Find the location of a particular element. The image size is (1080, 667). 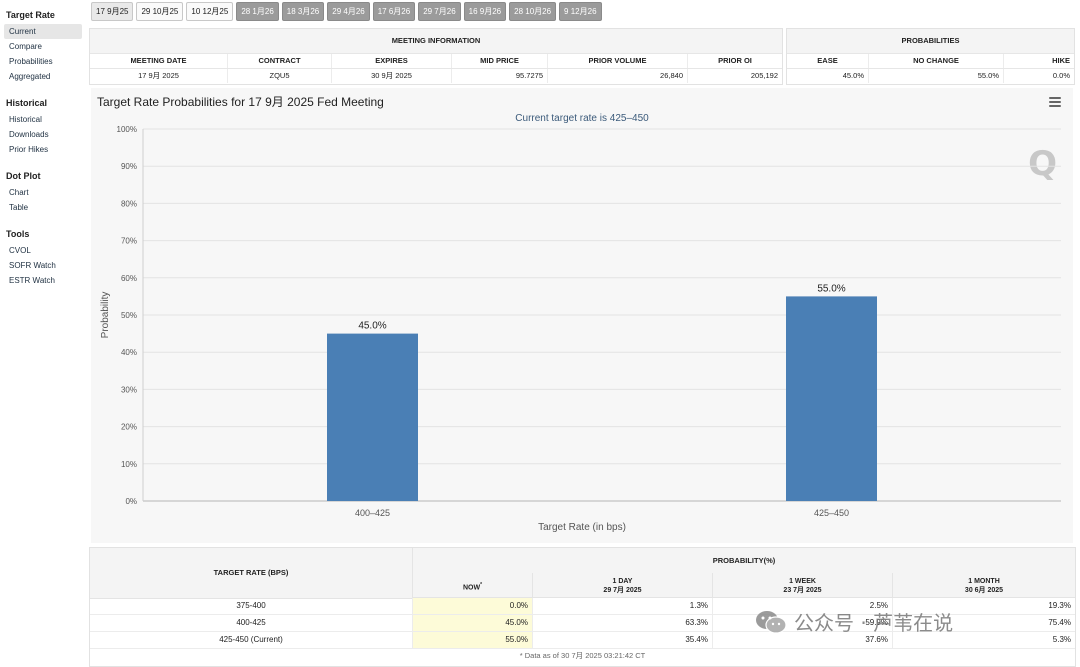

one-week-cell: 2.5% is located at coordinates (803, 606).